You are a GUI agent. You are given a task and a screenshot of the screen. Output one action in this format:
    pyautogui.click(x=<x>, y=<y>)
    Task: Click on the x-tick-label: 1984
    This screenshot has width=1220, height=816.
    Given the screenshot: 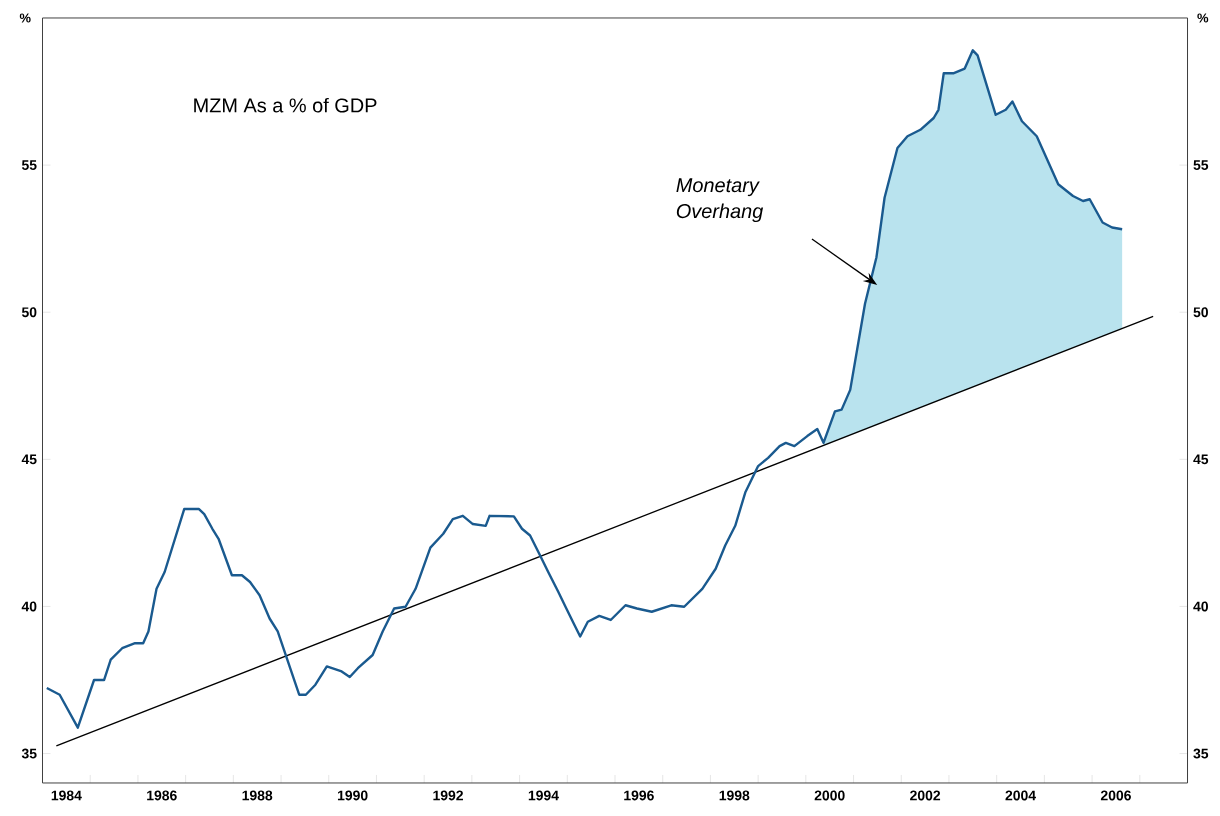 What is the action you would take?
    pyautogui.click(x=66, y=795)
    